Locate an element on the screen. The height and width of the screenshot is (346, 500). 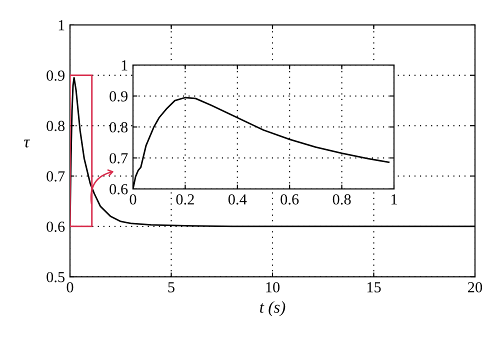
x-tick-label: 5 is located at coordinates (171, 287).